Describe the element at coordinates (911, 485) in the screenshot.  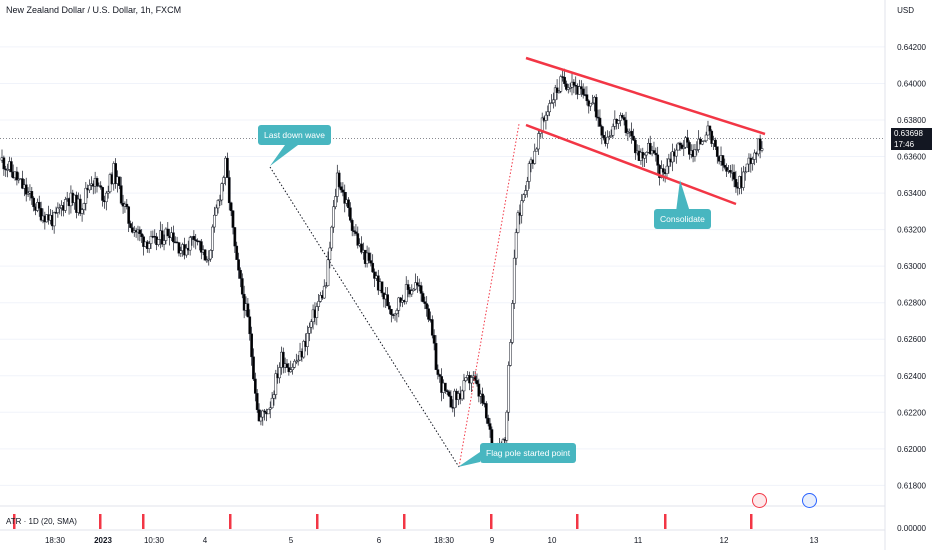
I see `price-tick-label: 0.61800` at that location.